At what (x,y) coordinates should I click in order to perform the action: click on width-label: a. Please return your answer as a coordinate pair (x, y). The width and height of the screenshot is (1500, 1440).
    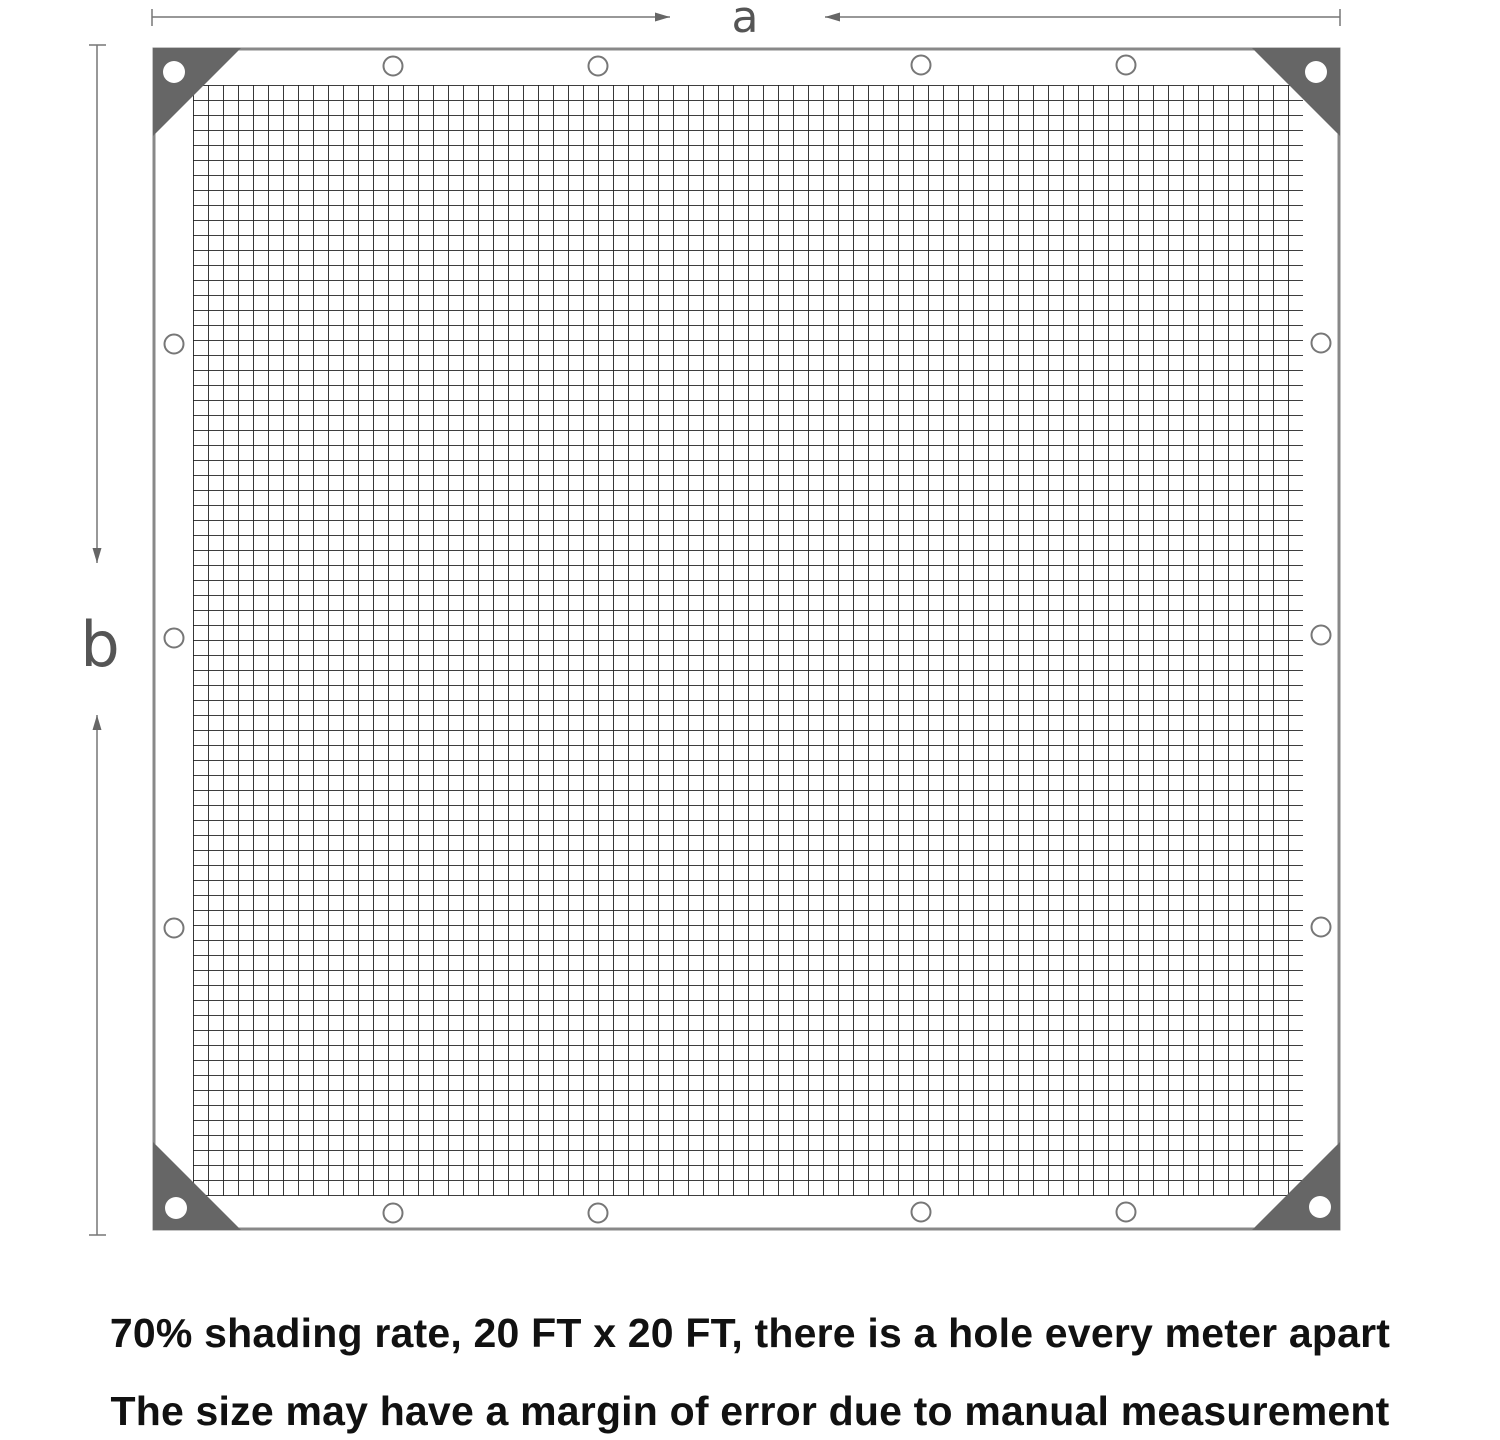
    Looking at the image, I should click on (745, 21).